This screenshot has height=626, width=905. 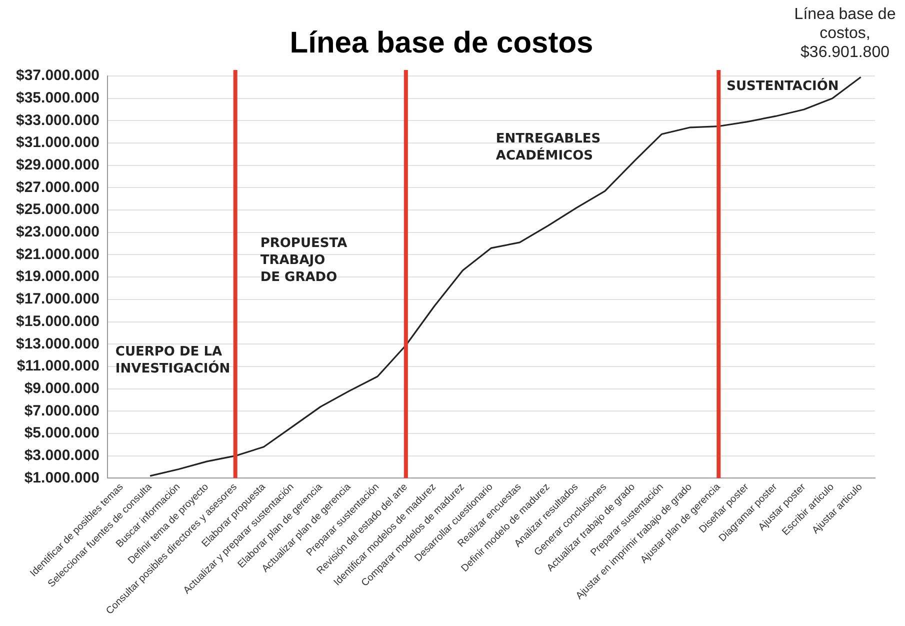 I want to click on annotation: CUERPO DE LA INVESTIGACIÓN, so click(x=172, y=360).